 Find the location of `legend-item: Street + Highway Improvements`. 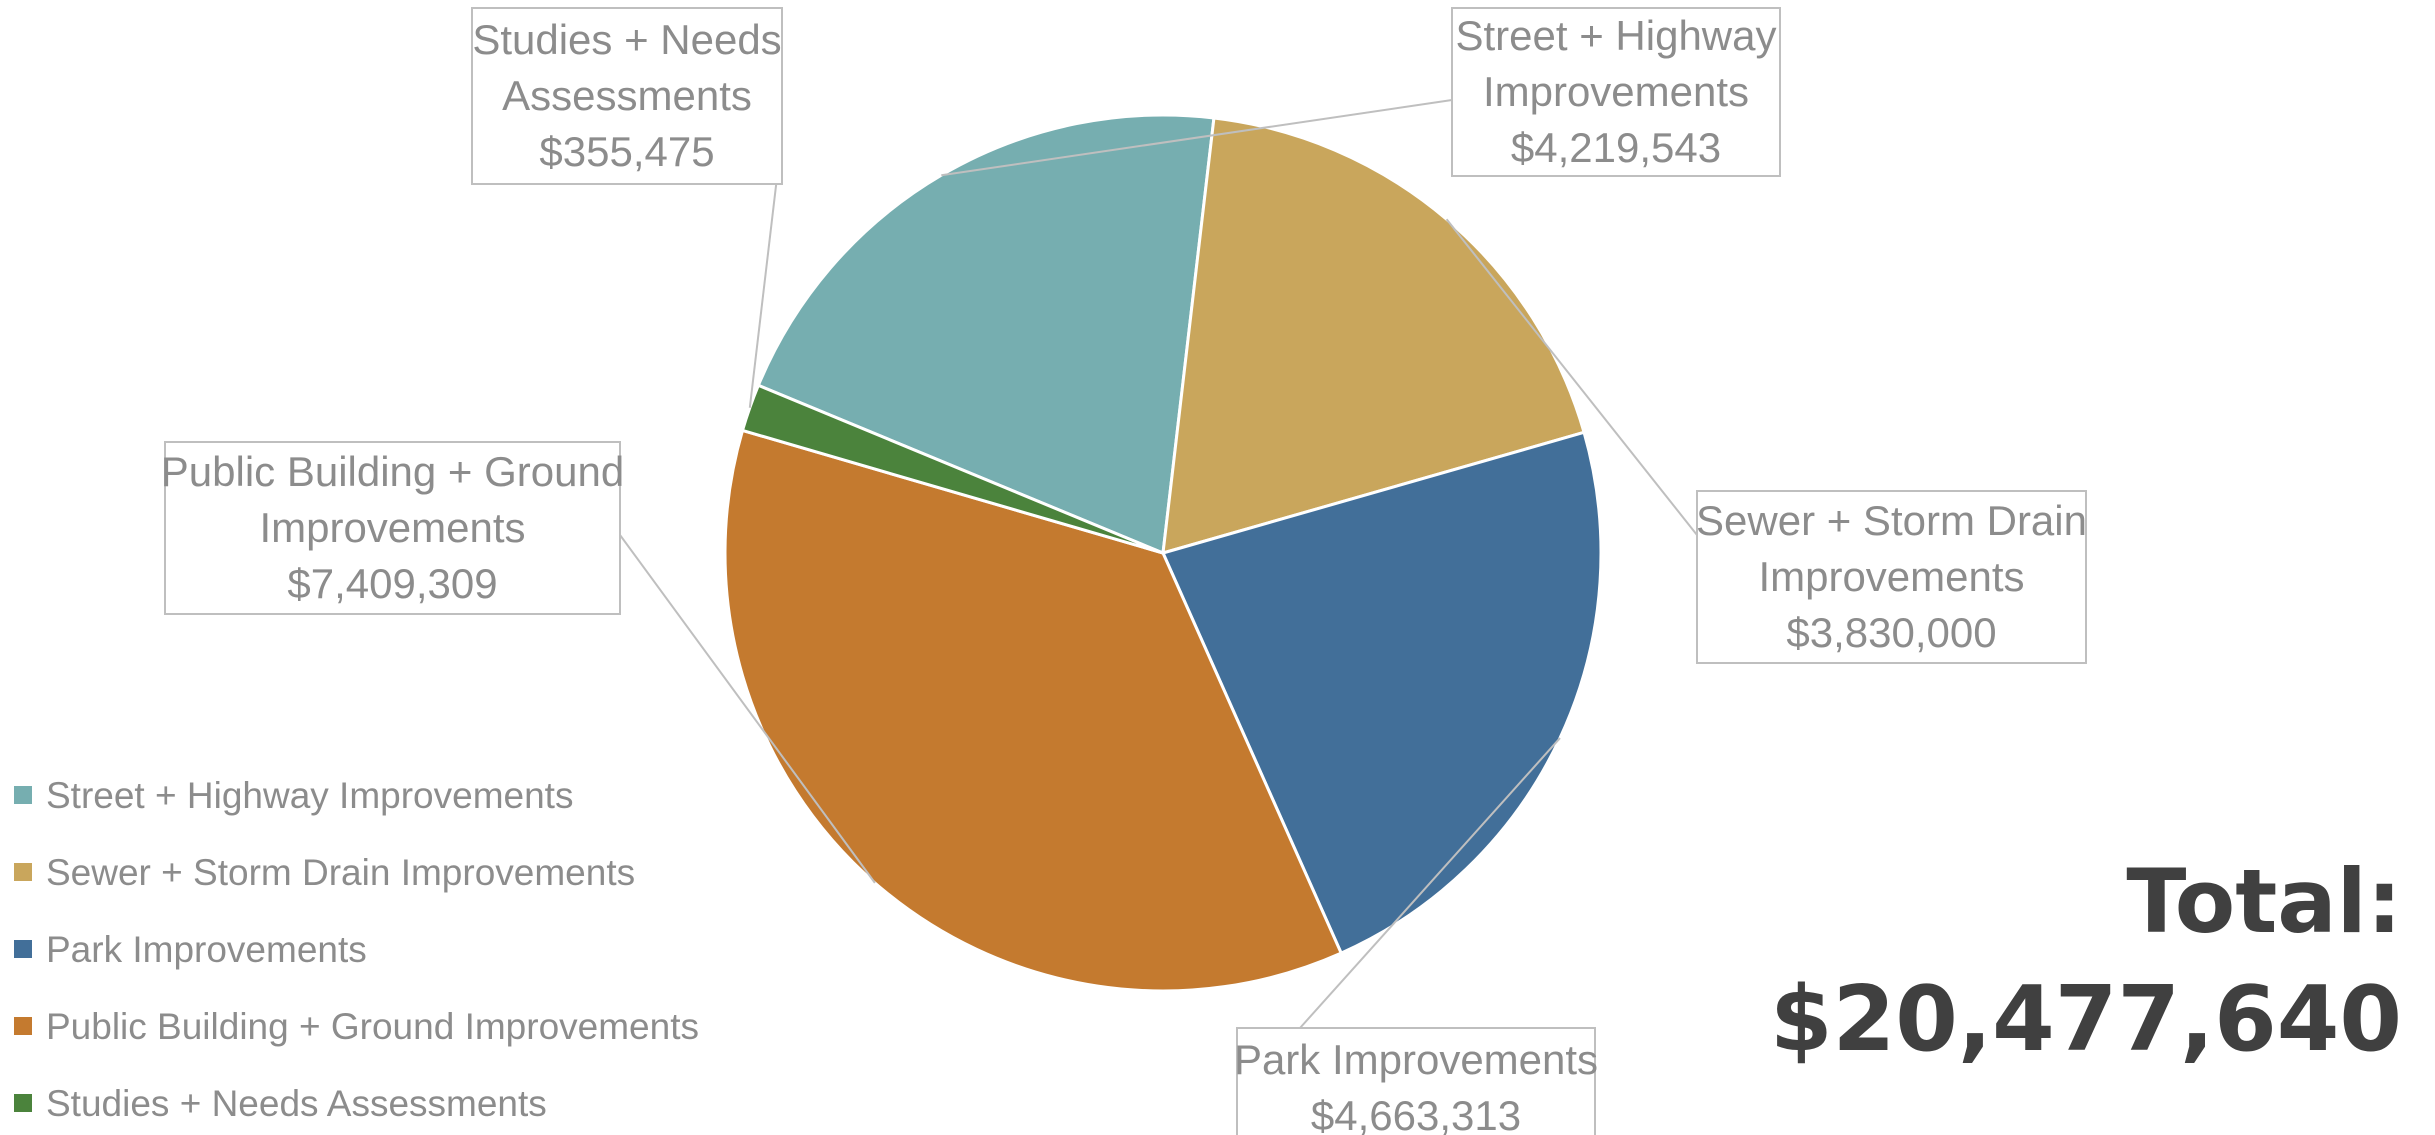

legend-item: Street + Highway Improvements is located at coordinates (293, 795).